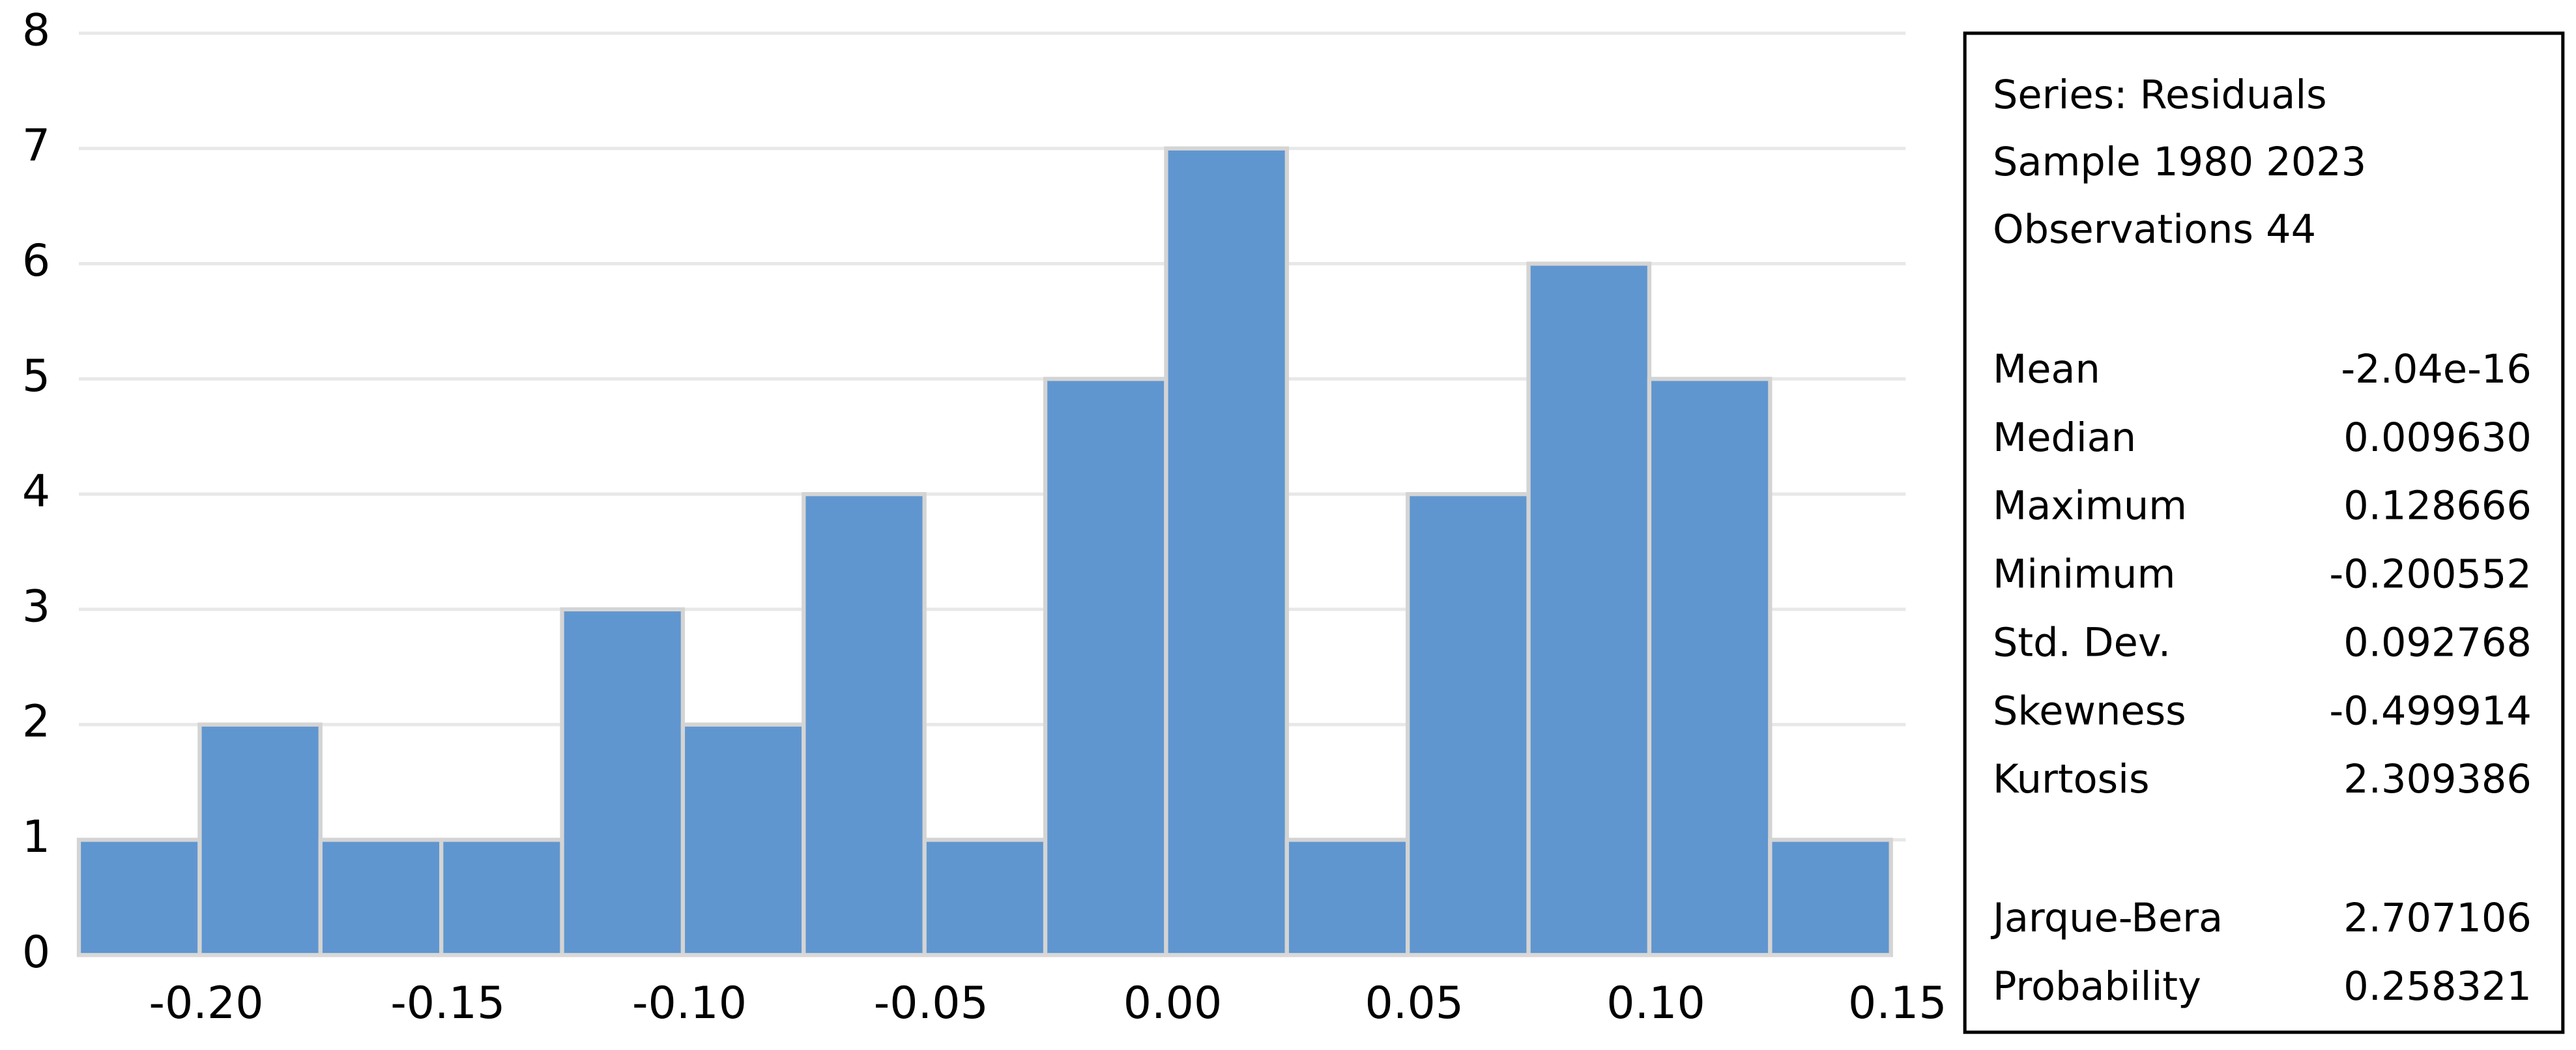 This screenshot has width=2576, height=1050. What do you see at coordinates (36, 492) in the screenshot?
I see `y-tick-label: 4` at bounding box center [36, 492].